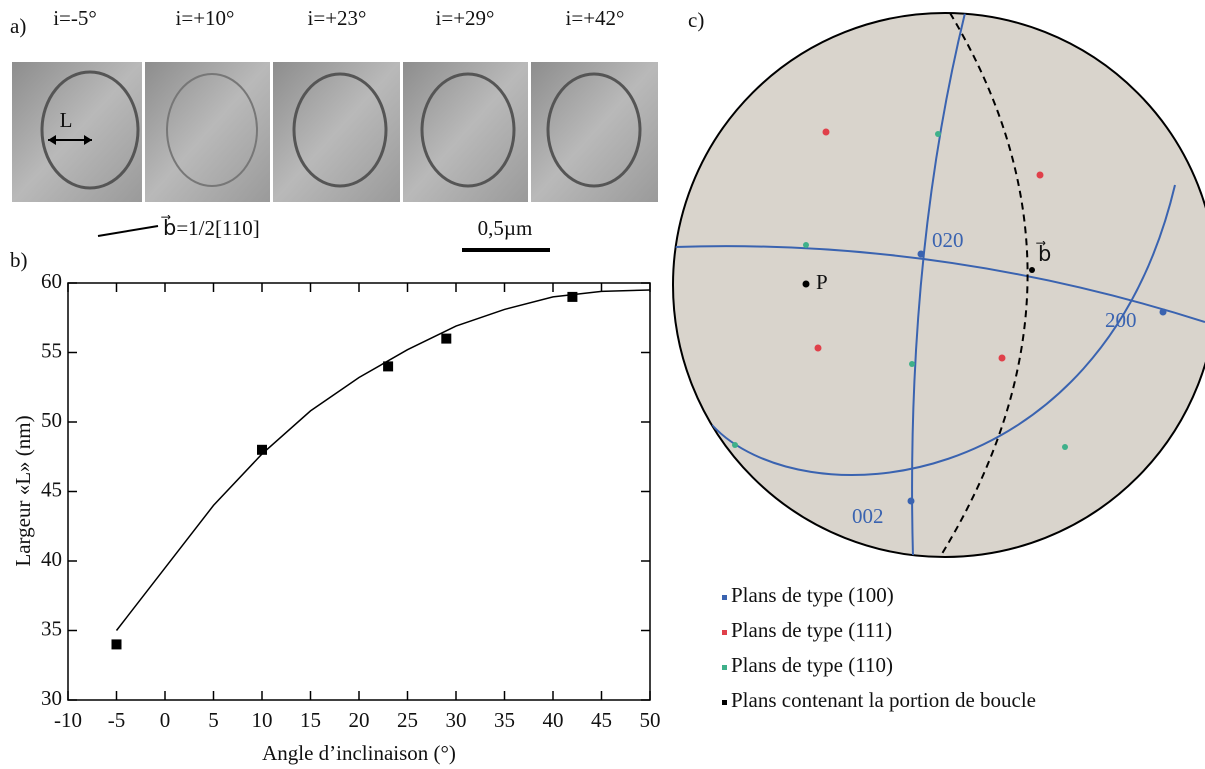 This screenshot has height=769, width=1205. I want to click on tem-images: L, so click(335, 132).